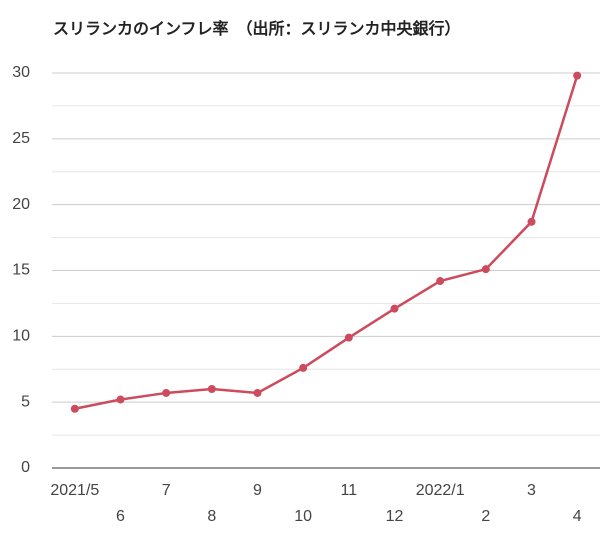  What do you see at coordinates (25, 401) in the screenshot?
I see `y-tick-label: 5` at bounding box center [25, 401].